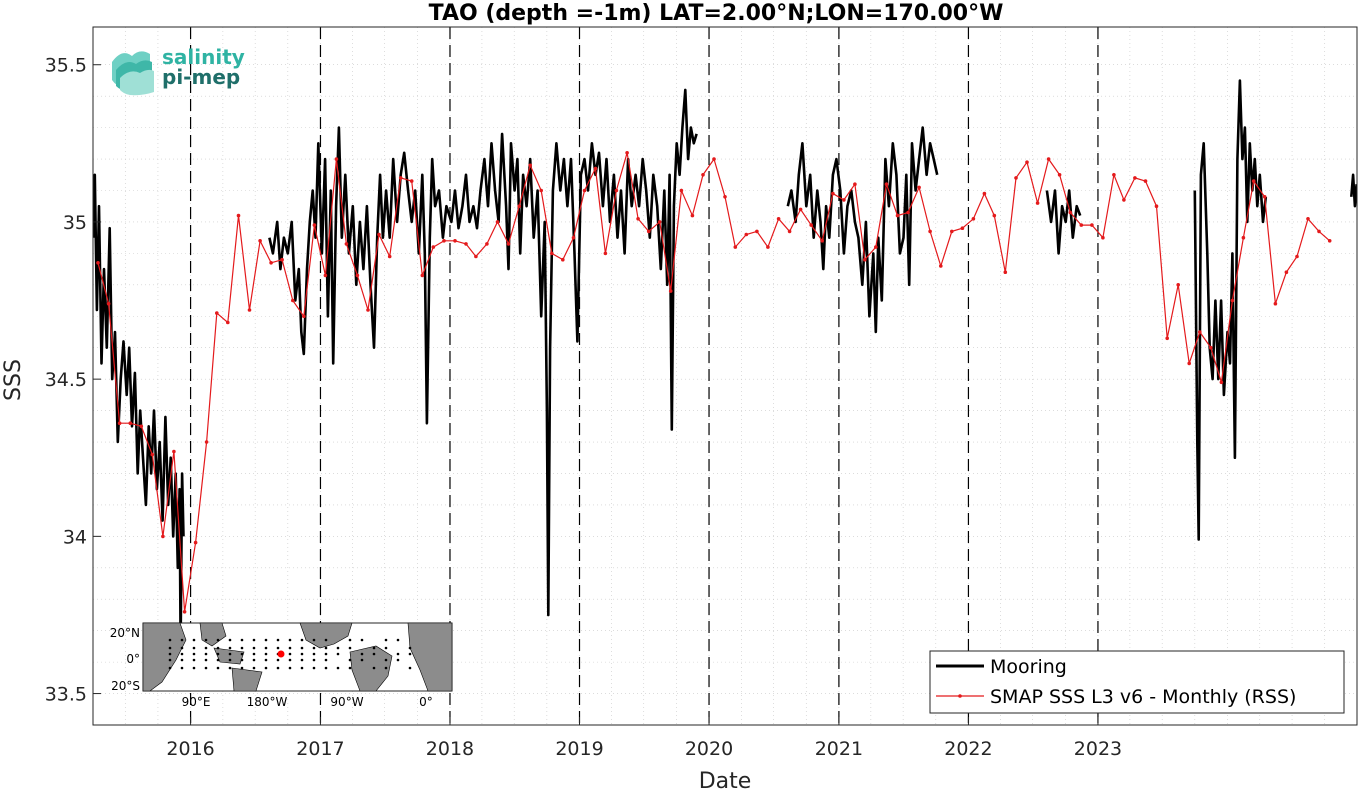 Image resolution: width=1360 pixels, height=790 pixels. I want to click on y-tick-label: 35, so click(75, 223).